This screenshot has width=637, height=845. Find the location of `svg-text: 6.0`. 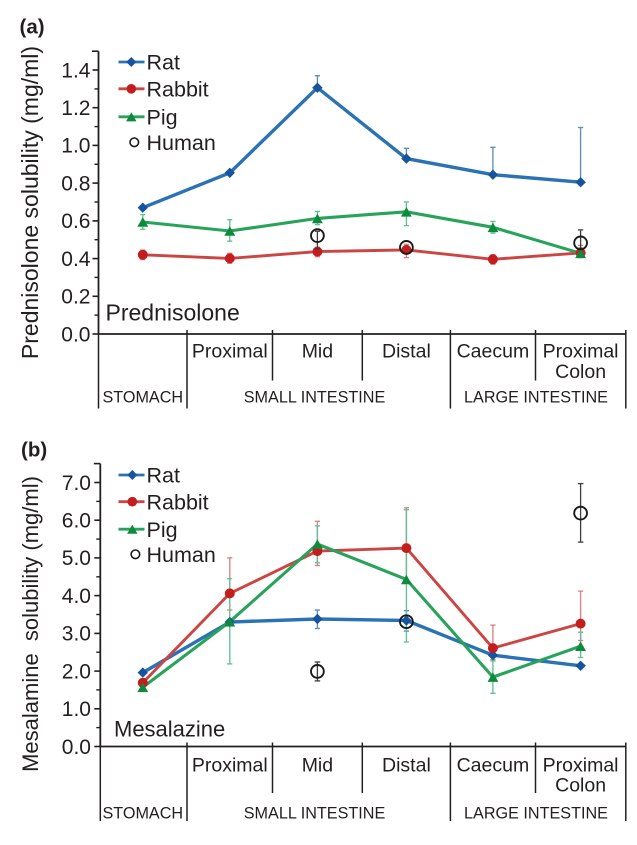

svg-text: 6.0 is located at coordinates (76, 521).